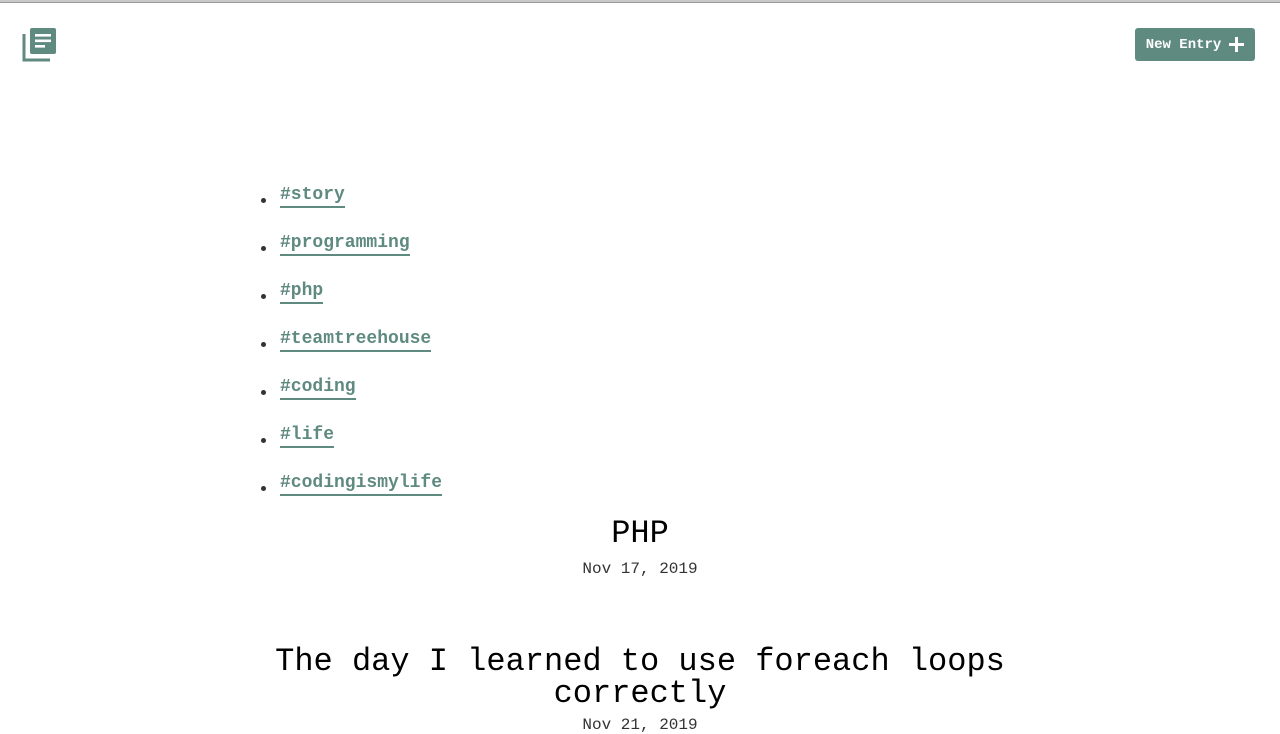 This screenshot has height=734, width=1280. I want to click on tag-link-codingismylife: #codingismylife, so click(361, 484).